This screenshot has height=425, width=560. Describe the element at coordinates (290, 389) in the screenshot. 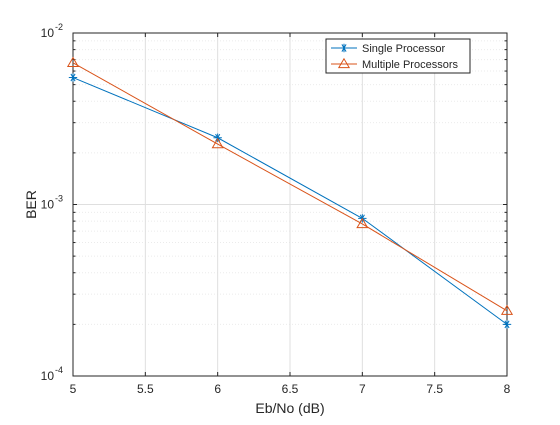

I see `x-tick-label: 6.5` at that location.